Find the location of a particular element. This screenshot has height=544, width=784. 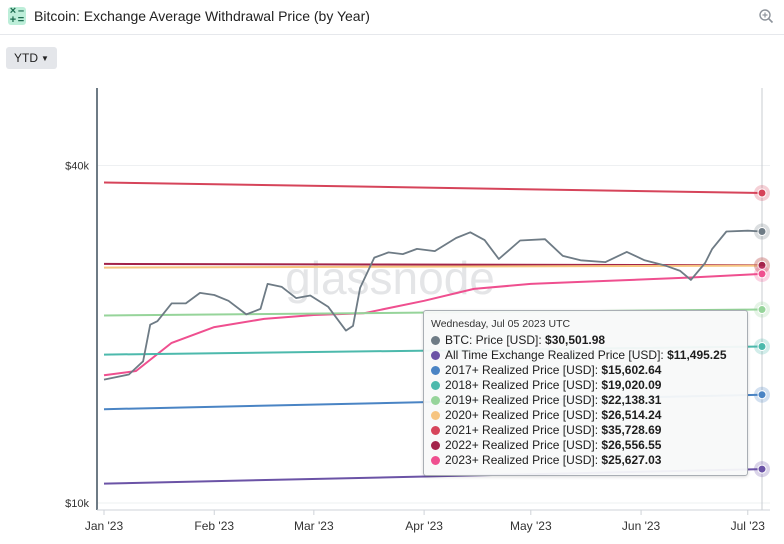

watermark: glassnode is located at coordinates (390, 278).